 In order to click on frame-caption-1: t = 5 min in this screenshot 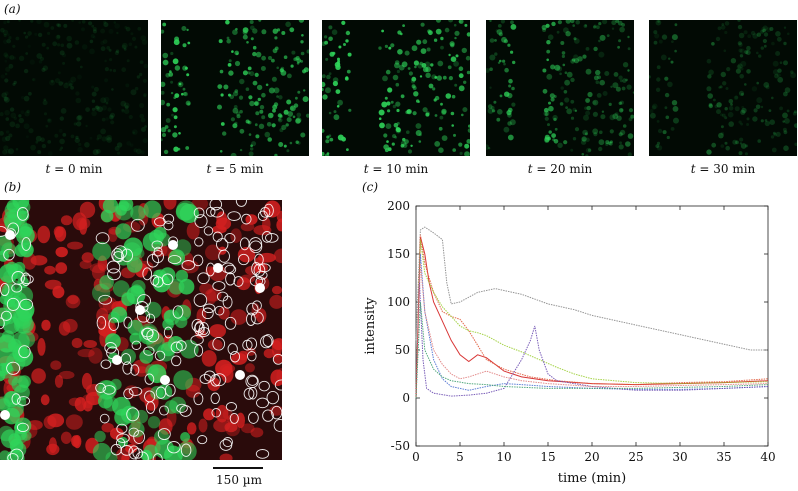, I will do `click(235, 169)`.